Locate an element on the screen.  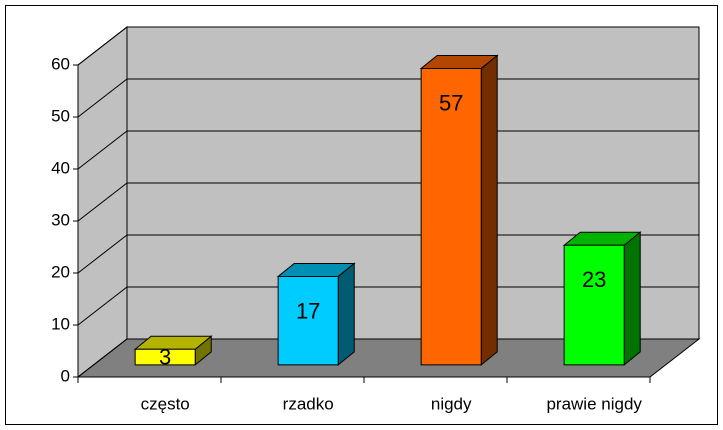
y-tick-label: 0 is located at coordinates (65, 375).